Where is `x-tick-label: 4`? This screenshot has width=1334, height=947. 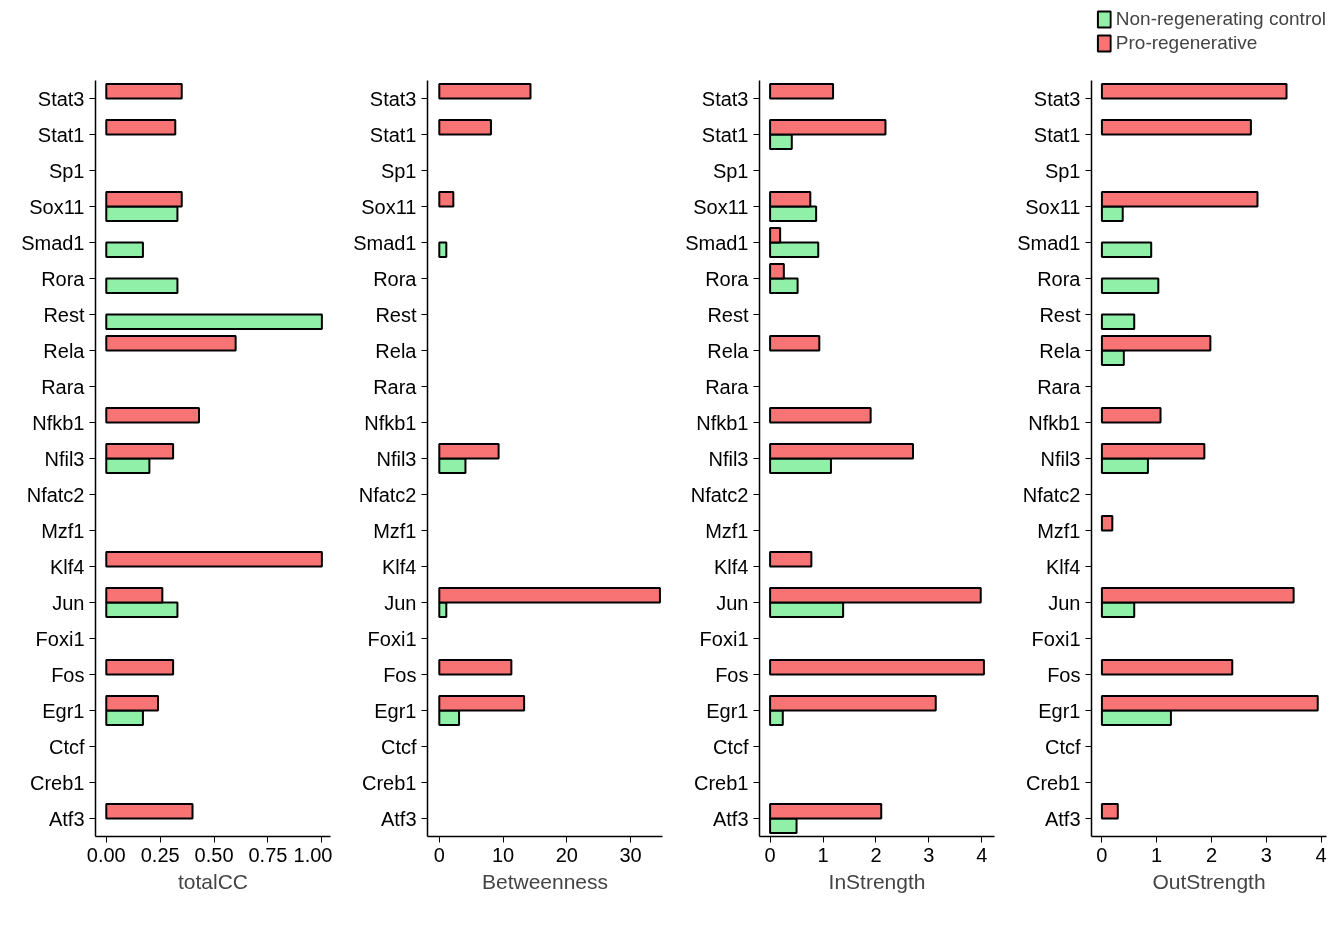 x-tick-label: 4 is located at coordinates (982, 854).